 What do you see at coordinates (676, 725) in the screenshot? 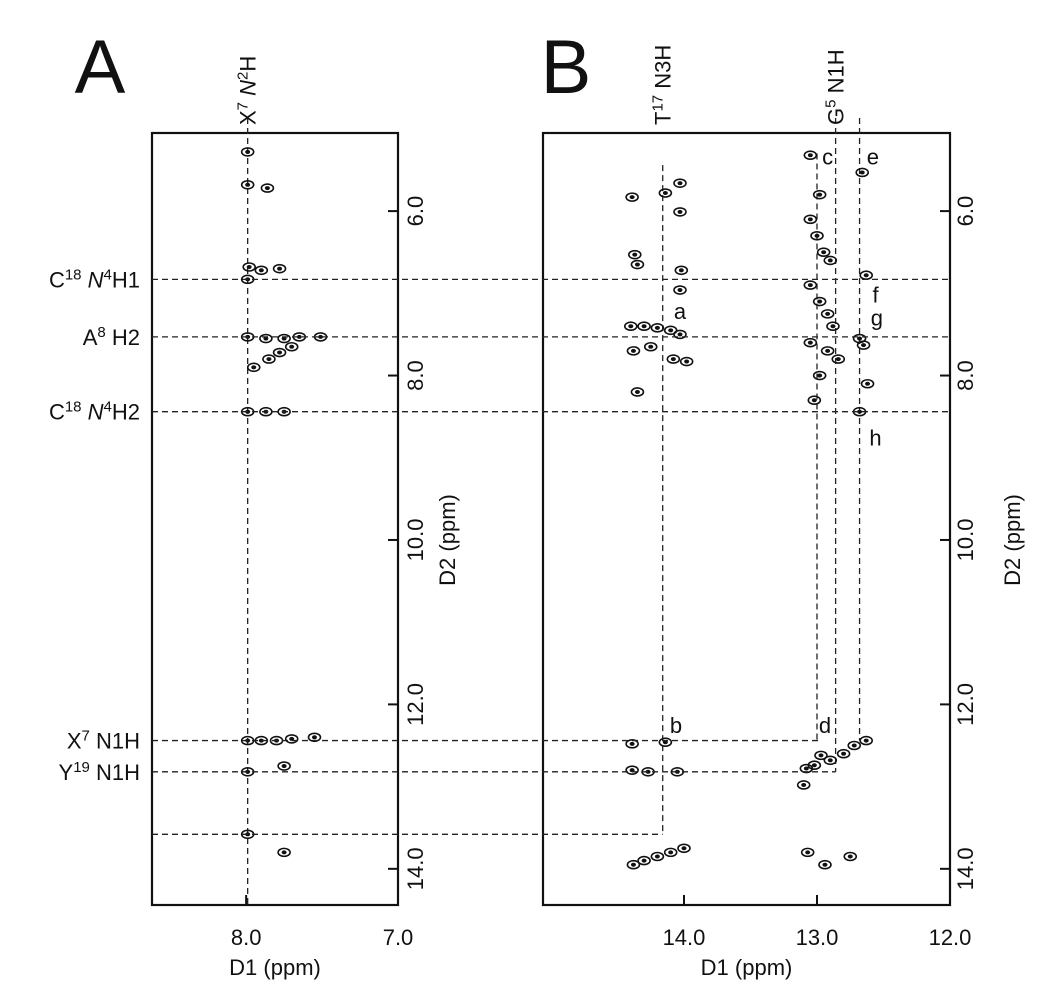
I see `peak-letter: b` at bounding box center [676, 725].